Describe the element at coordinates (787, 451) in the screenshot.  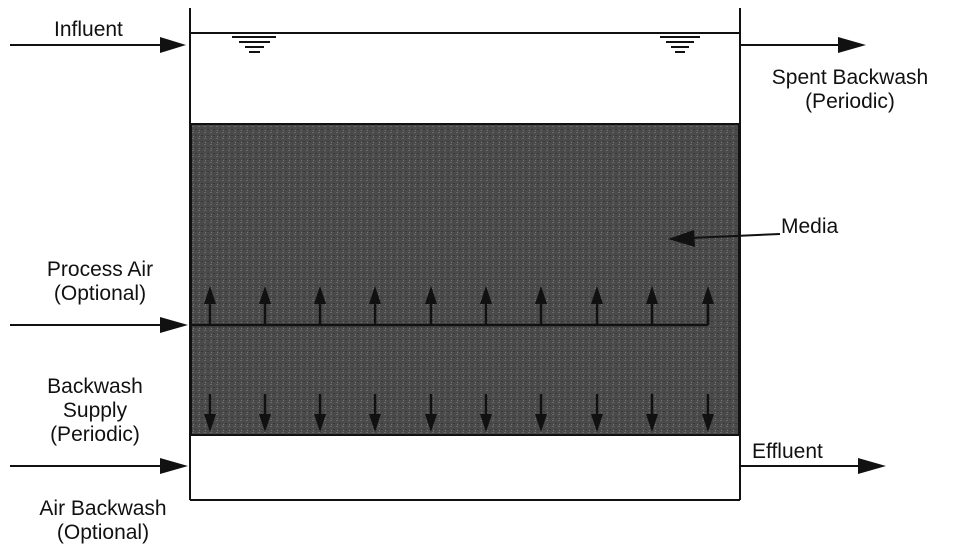
I see `effluent-label: Effluent` at that location.